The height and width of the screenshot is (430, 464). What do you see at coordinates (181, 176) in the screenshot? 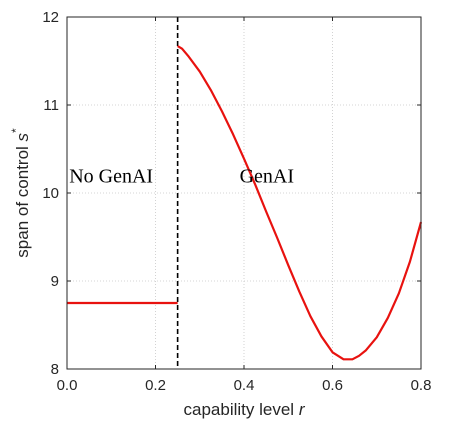
I see `annotations: No GenAI GenAI` at bounding box center [181, 176].